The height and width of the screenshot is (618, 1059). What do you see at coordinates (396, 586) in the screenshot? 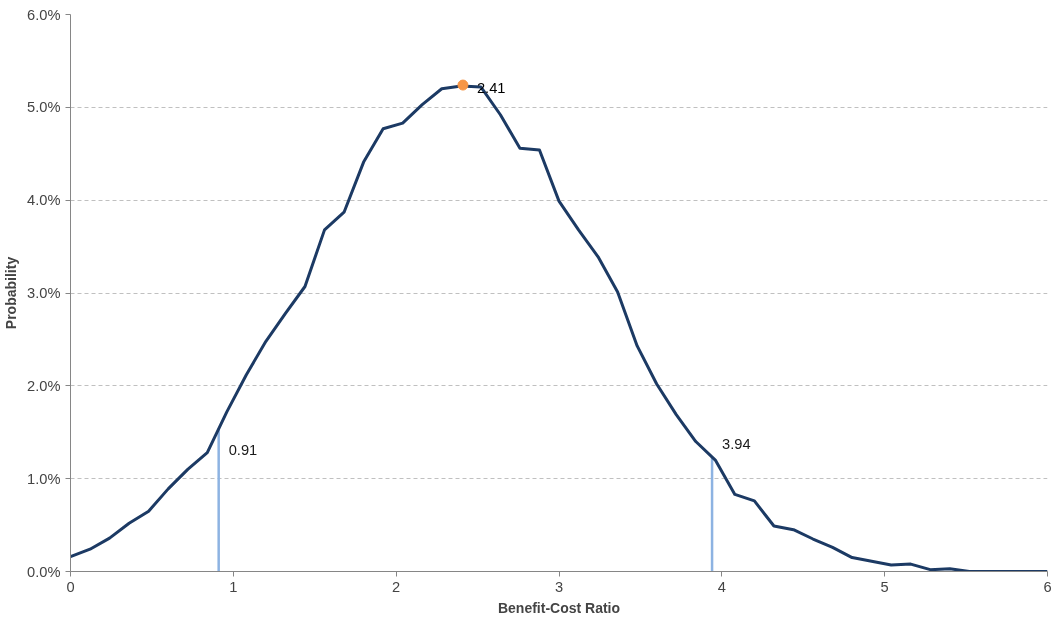
I see `x-tick-label: 2` at bounding box center [396, 586].